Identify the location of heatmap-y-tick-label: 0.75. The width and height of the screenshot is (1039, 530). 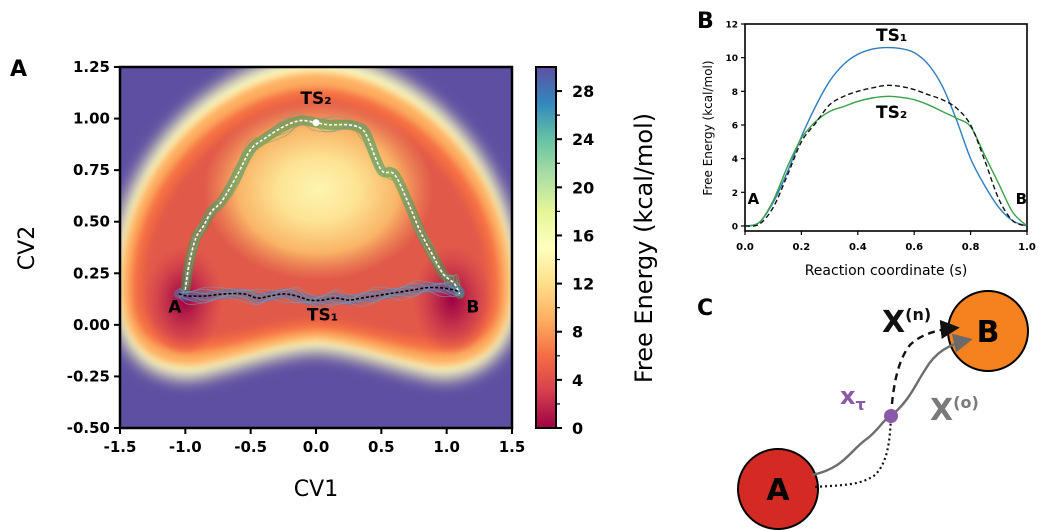
(91, 170).